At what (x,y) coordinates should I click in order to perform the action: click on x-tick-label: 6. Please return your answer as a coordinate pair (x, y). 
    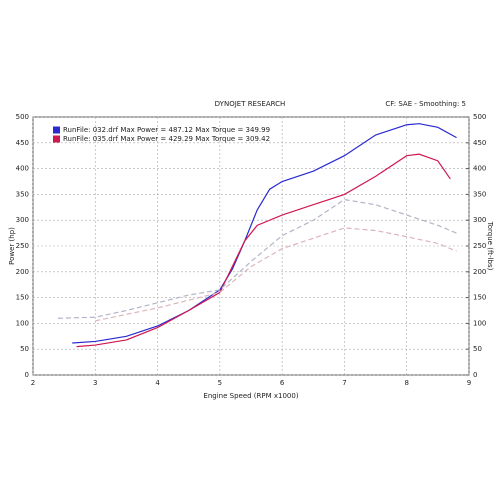
    Looking at the image, I should click on (282, 383).